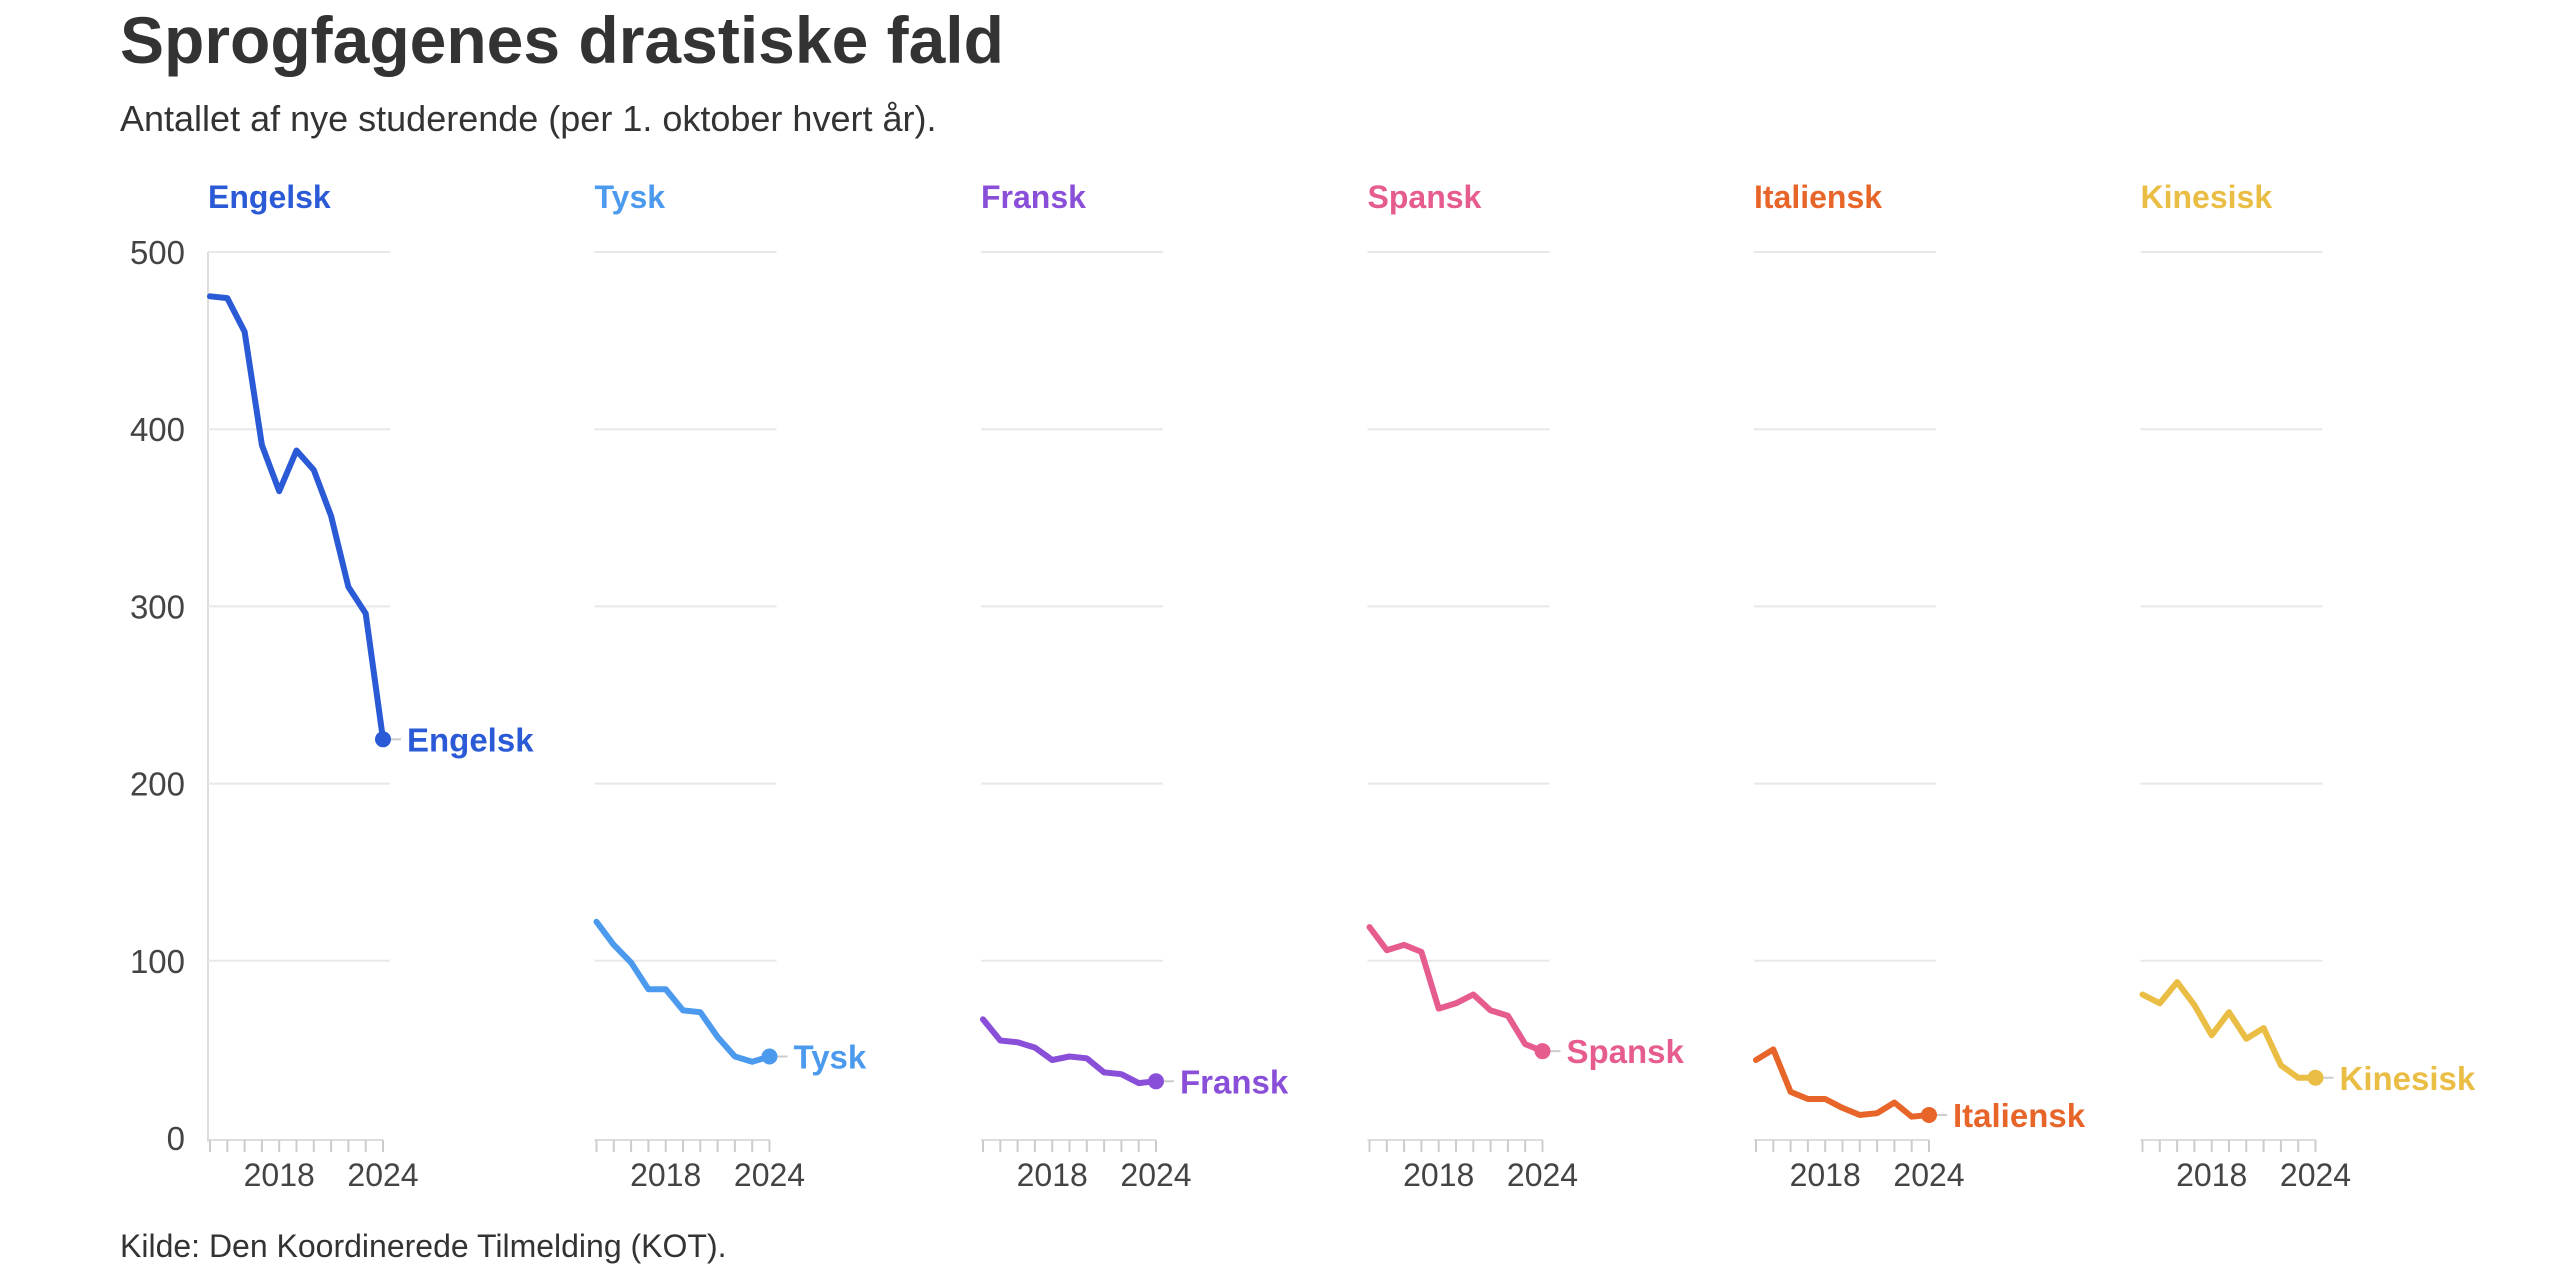 Image resolution: width=2562 pixels, height=1278 pixels. Describe the element at coordinates (1542, 1051) in the screenshot. I see `end-point-spansk` at that location.